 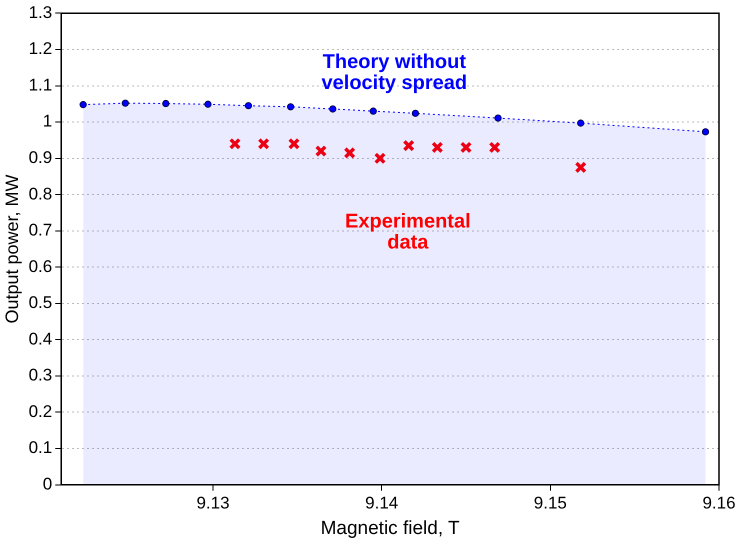 I want to click on y-tick-label: 0.8, so click(x=40, y=194).